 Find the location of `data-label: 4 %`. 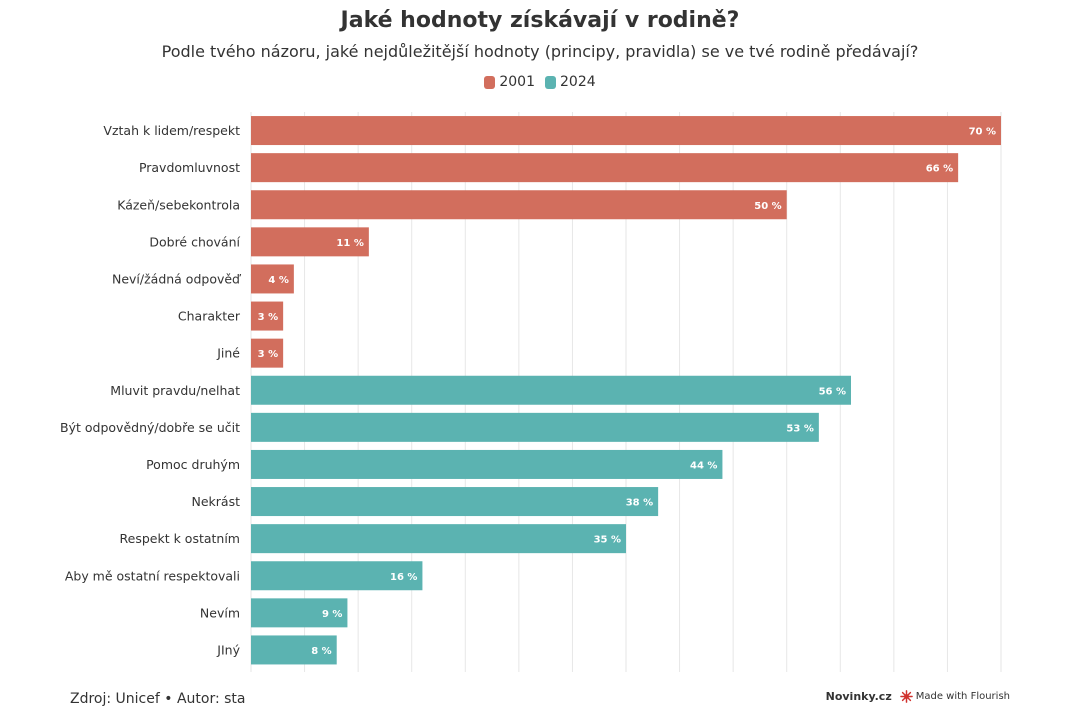

data-label: 4 % is located at coordinates (278, 280).